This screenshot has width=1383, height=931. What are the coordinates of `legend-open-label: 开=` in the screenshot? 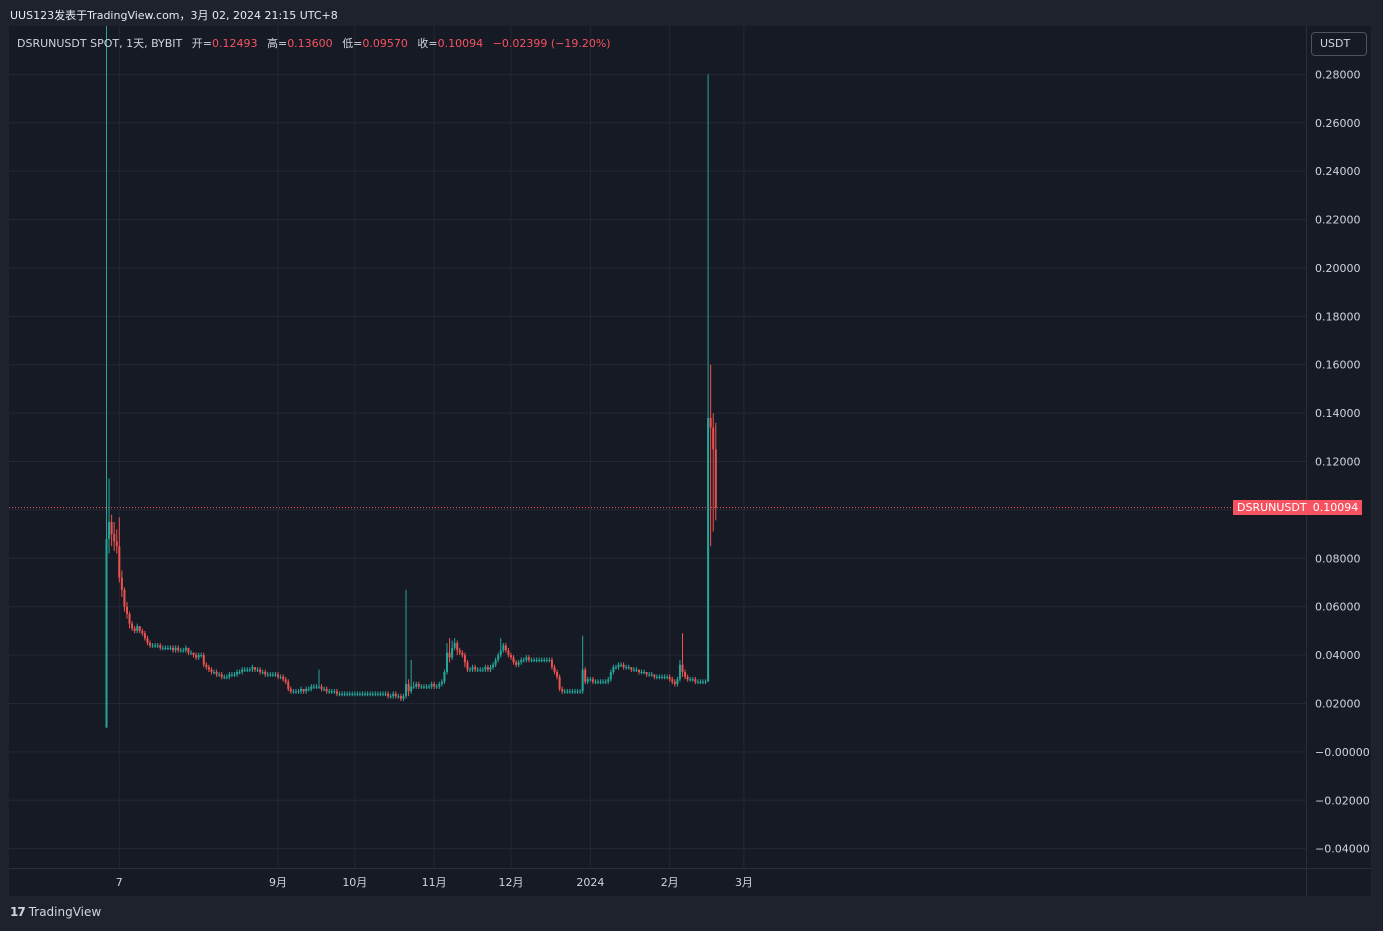 It's located at (201, 43).